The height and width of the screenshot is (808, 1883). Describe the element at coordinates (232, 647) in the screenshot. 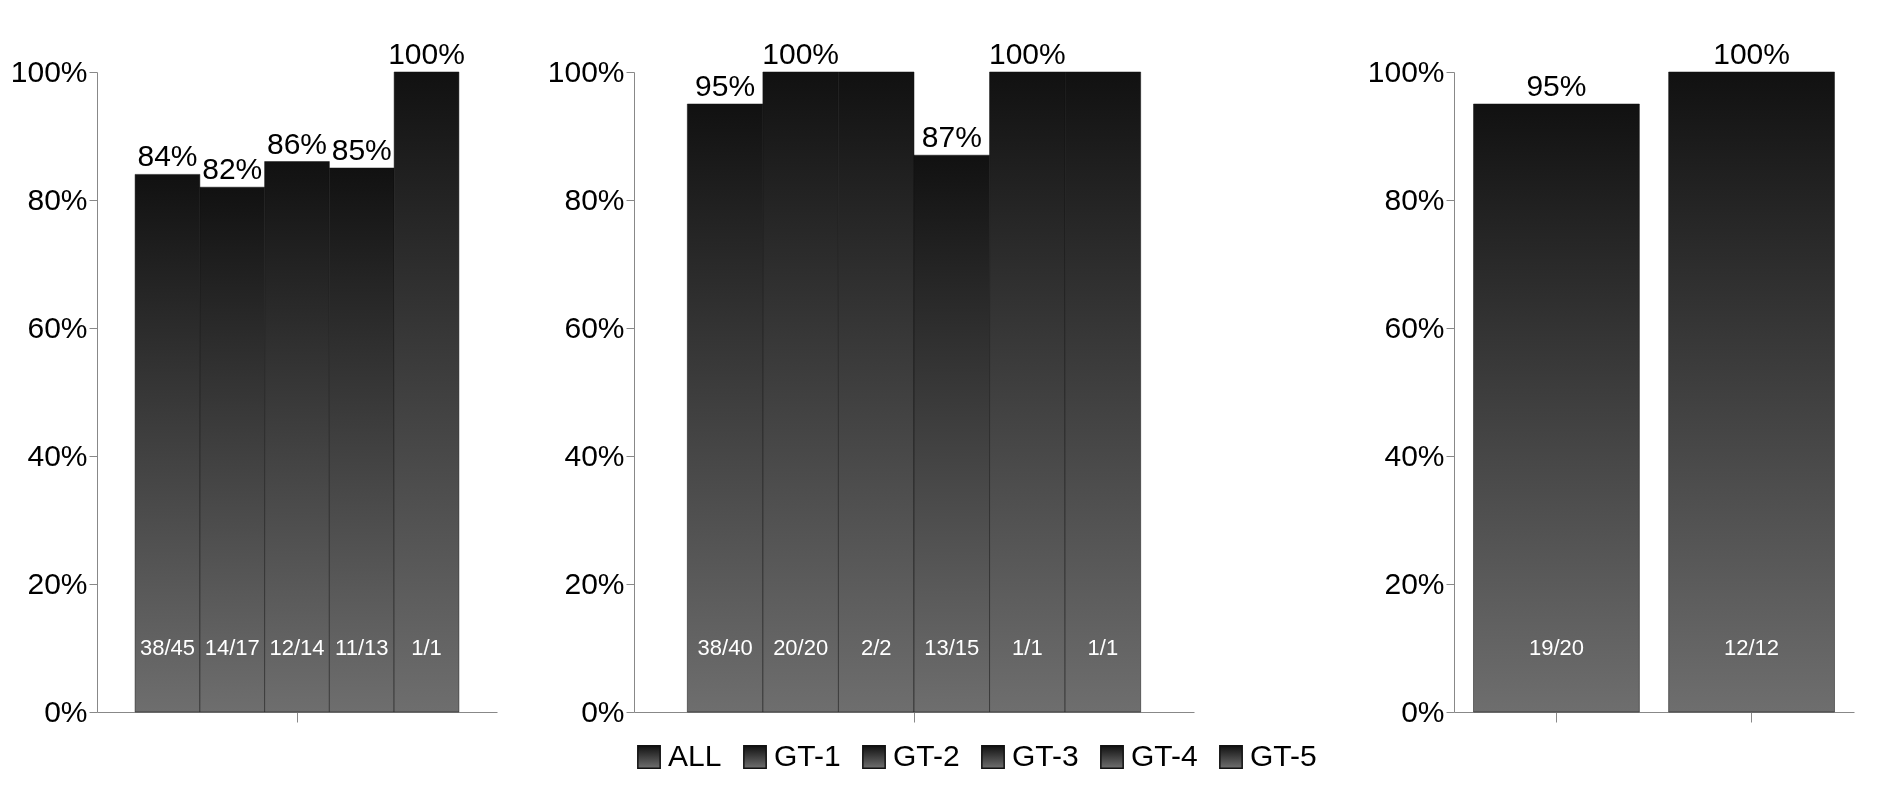

I see `annotation: 14/17` at that location.